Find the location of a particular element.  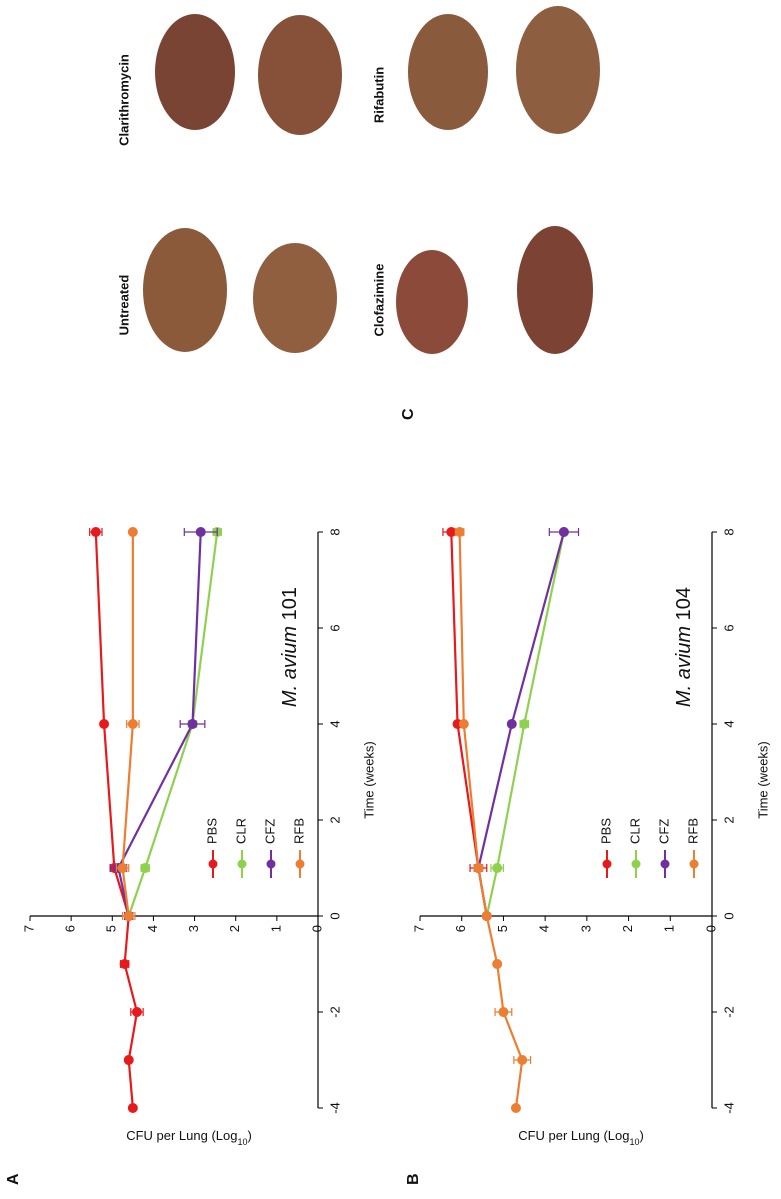

panel-label: B is located at coordinates (413, 1179).